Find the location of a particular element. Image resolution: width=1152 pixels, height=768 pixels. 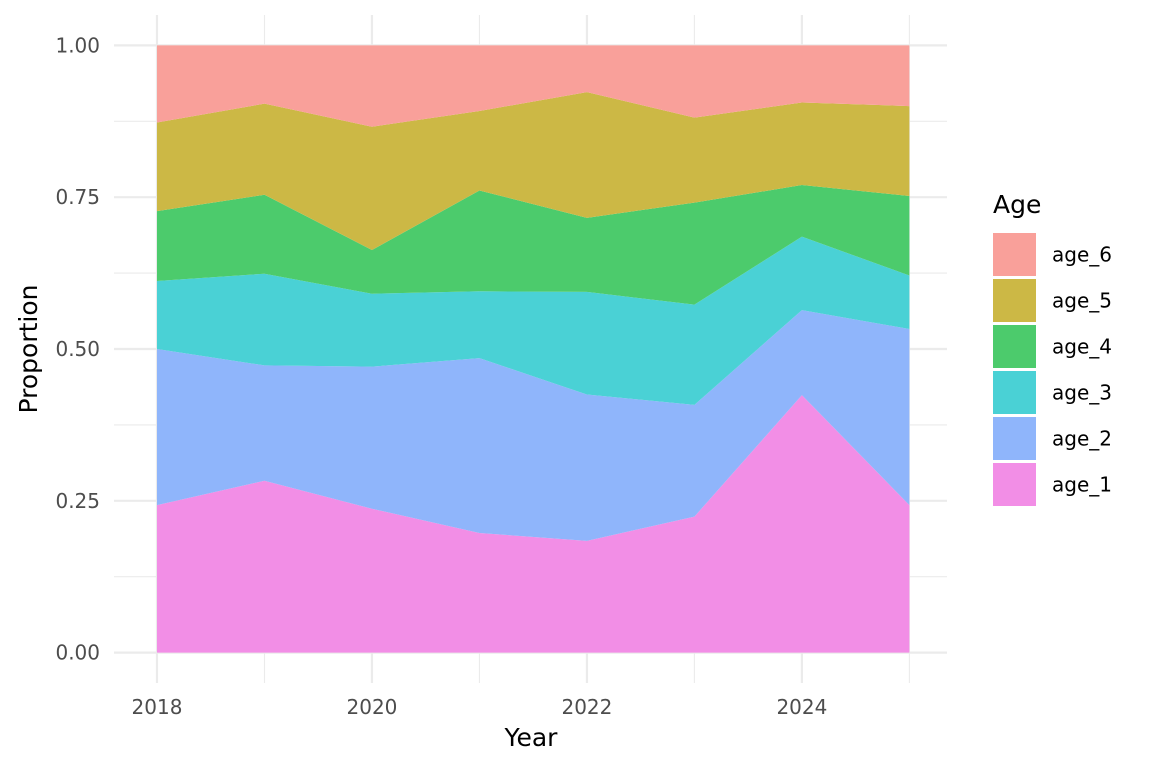

y-axis-title: Proportion is located at coordinates (28, 349).